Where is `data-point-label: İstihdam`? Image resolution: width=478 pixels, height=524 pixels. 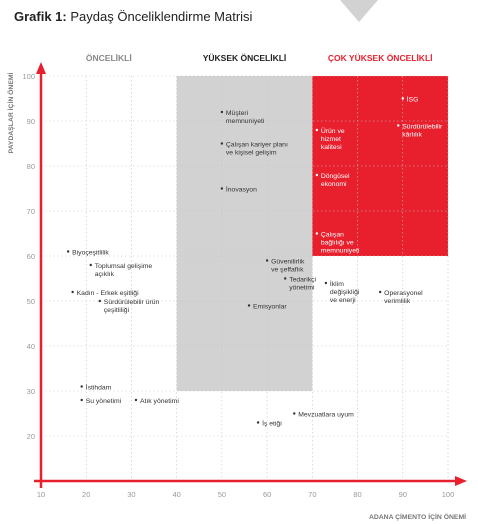
data-point-label: İstihdam is located at coordinates (99, 387).